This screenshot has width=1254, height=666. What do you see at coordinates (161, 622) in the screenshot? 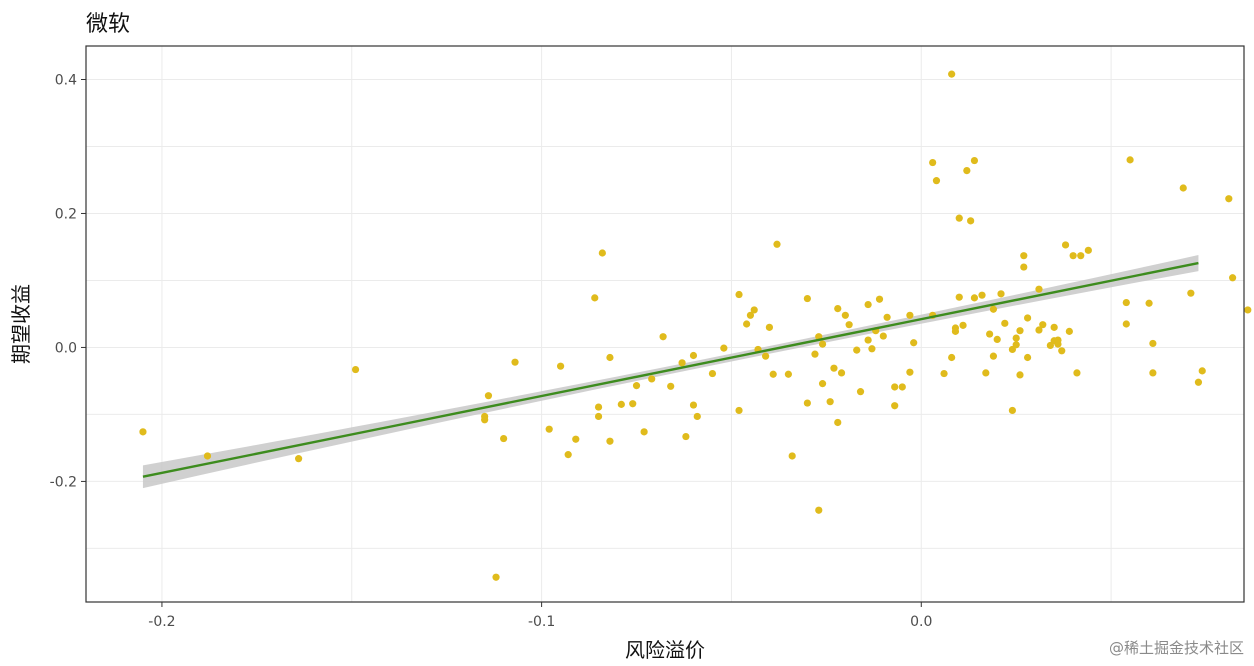
I see `x-tick-label: -0.2` at bounding box center [161, 622].